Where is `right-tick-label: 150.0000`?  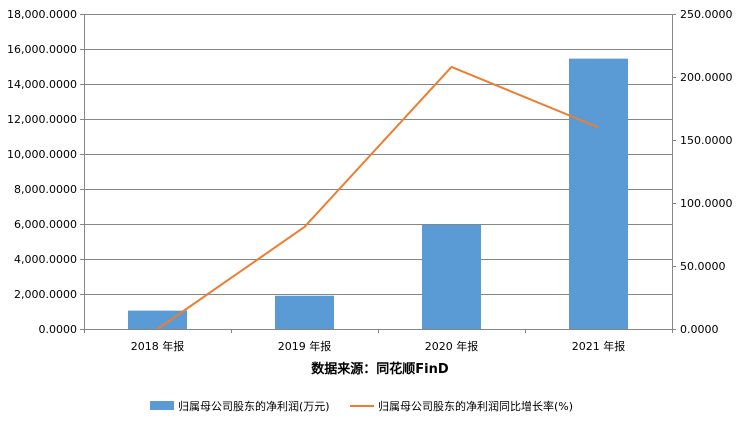 right-tick-label: 150.0000 is located at coordinates (706, 140).